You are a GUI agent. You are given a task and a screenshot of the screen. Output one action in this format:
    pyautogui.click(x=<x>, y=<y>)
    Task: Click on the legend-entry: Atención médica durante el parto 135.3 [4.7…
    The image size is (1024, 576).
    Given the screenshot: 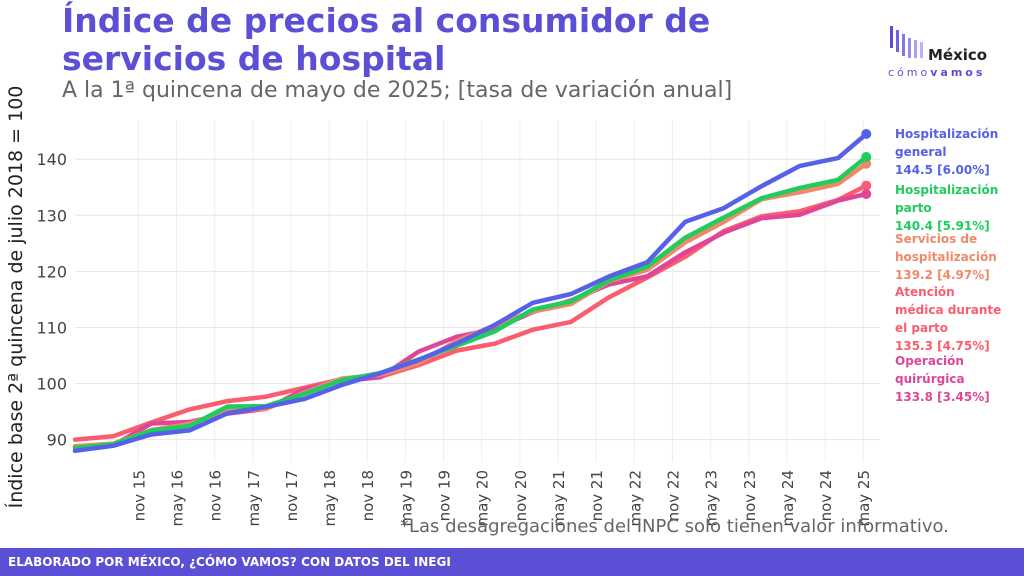 What is the action you would take?
    pyautogui.click(x=948, y=319)
    